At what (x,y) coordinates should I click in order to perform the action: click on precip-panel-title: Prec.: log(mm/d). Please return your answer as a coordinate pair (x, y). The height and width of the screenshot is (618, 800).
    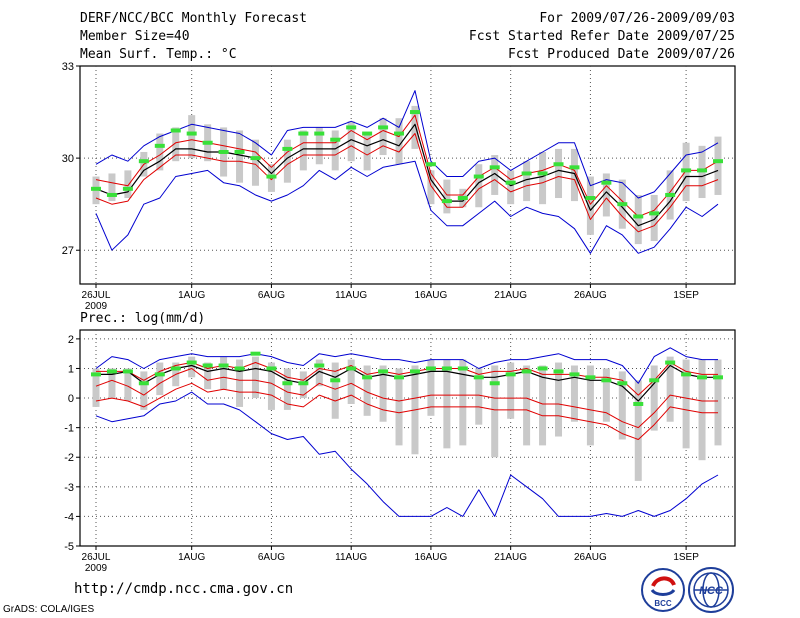
    Looking at the image, I should click on (143, 318).